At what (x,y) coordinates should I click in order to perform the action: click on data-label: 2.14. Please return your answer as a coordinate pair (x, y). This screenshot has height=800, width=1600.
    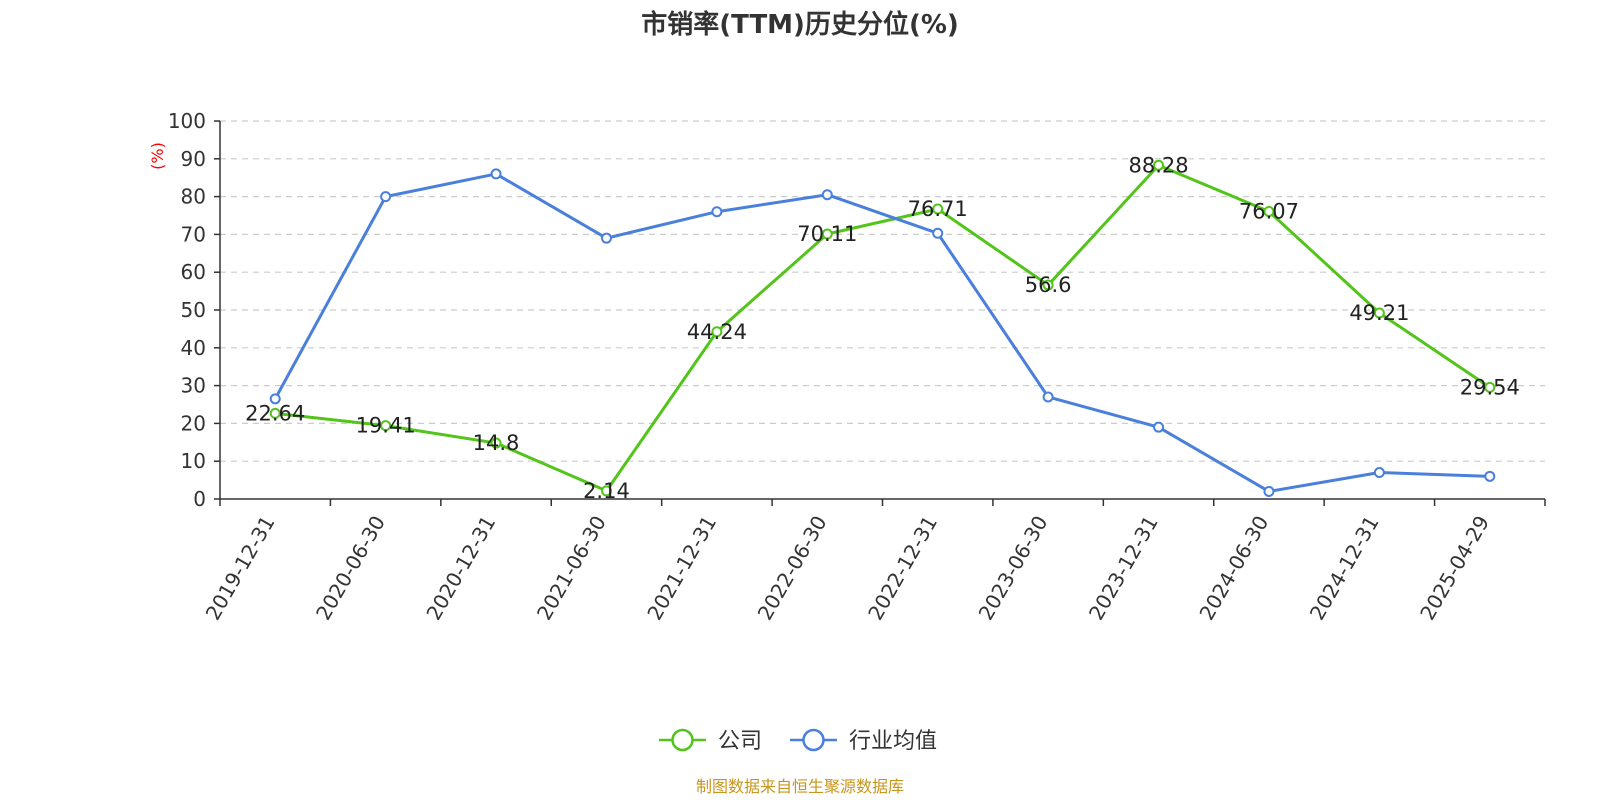
    Looking at the image, I should click on (606, 491).